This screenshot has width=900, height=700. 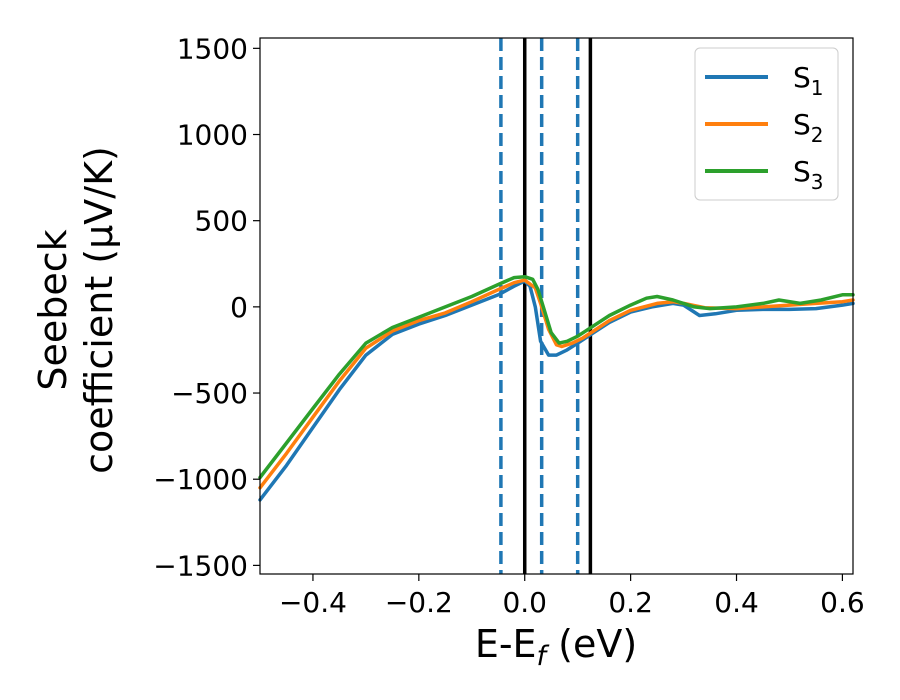 What do you see at coordinates (313, 602) in the screenshot?
I see `x-tick-label: −0.4` at bounding box center [313, 602].